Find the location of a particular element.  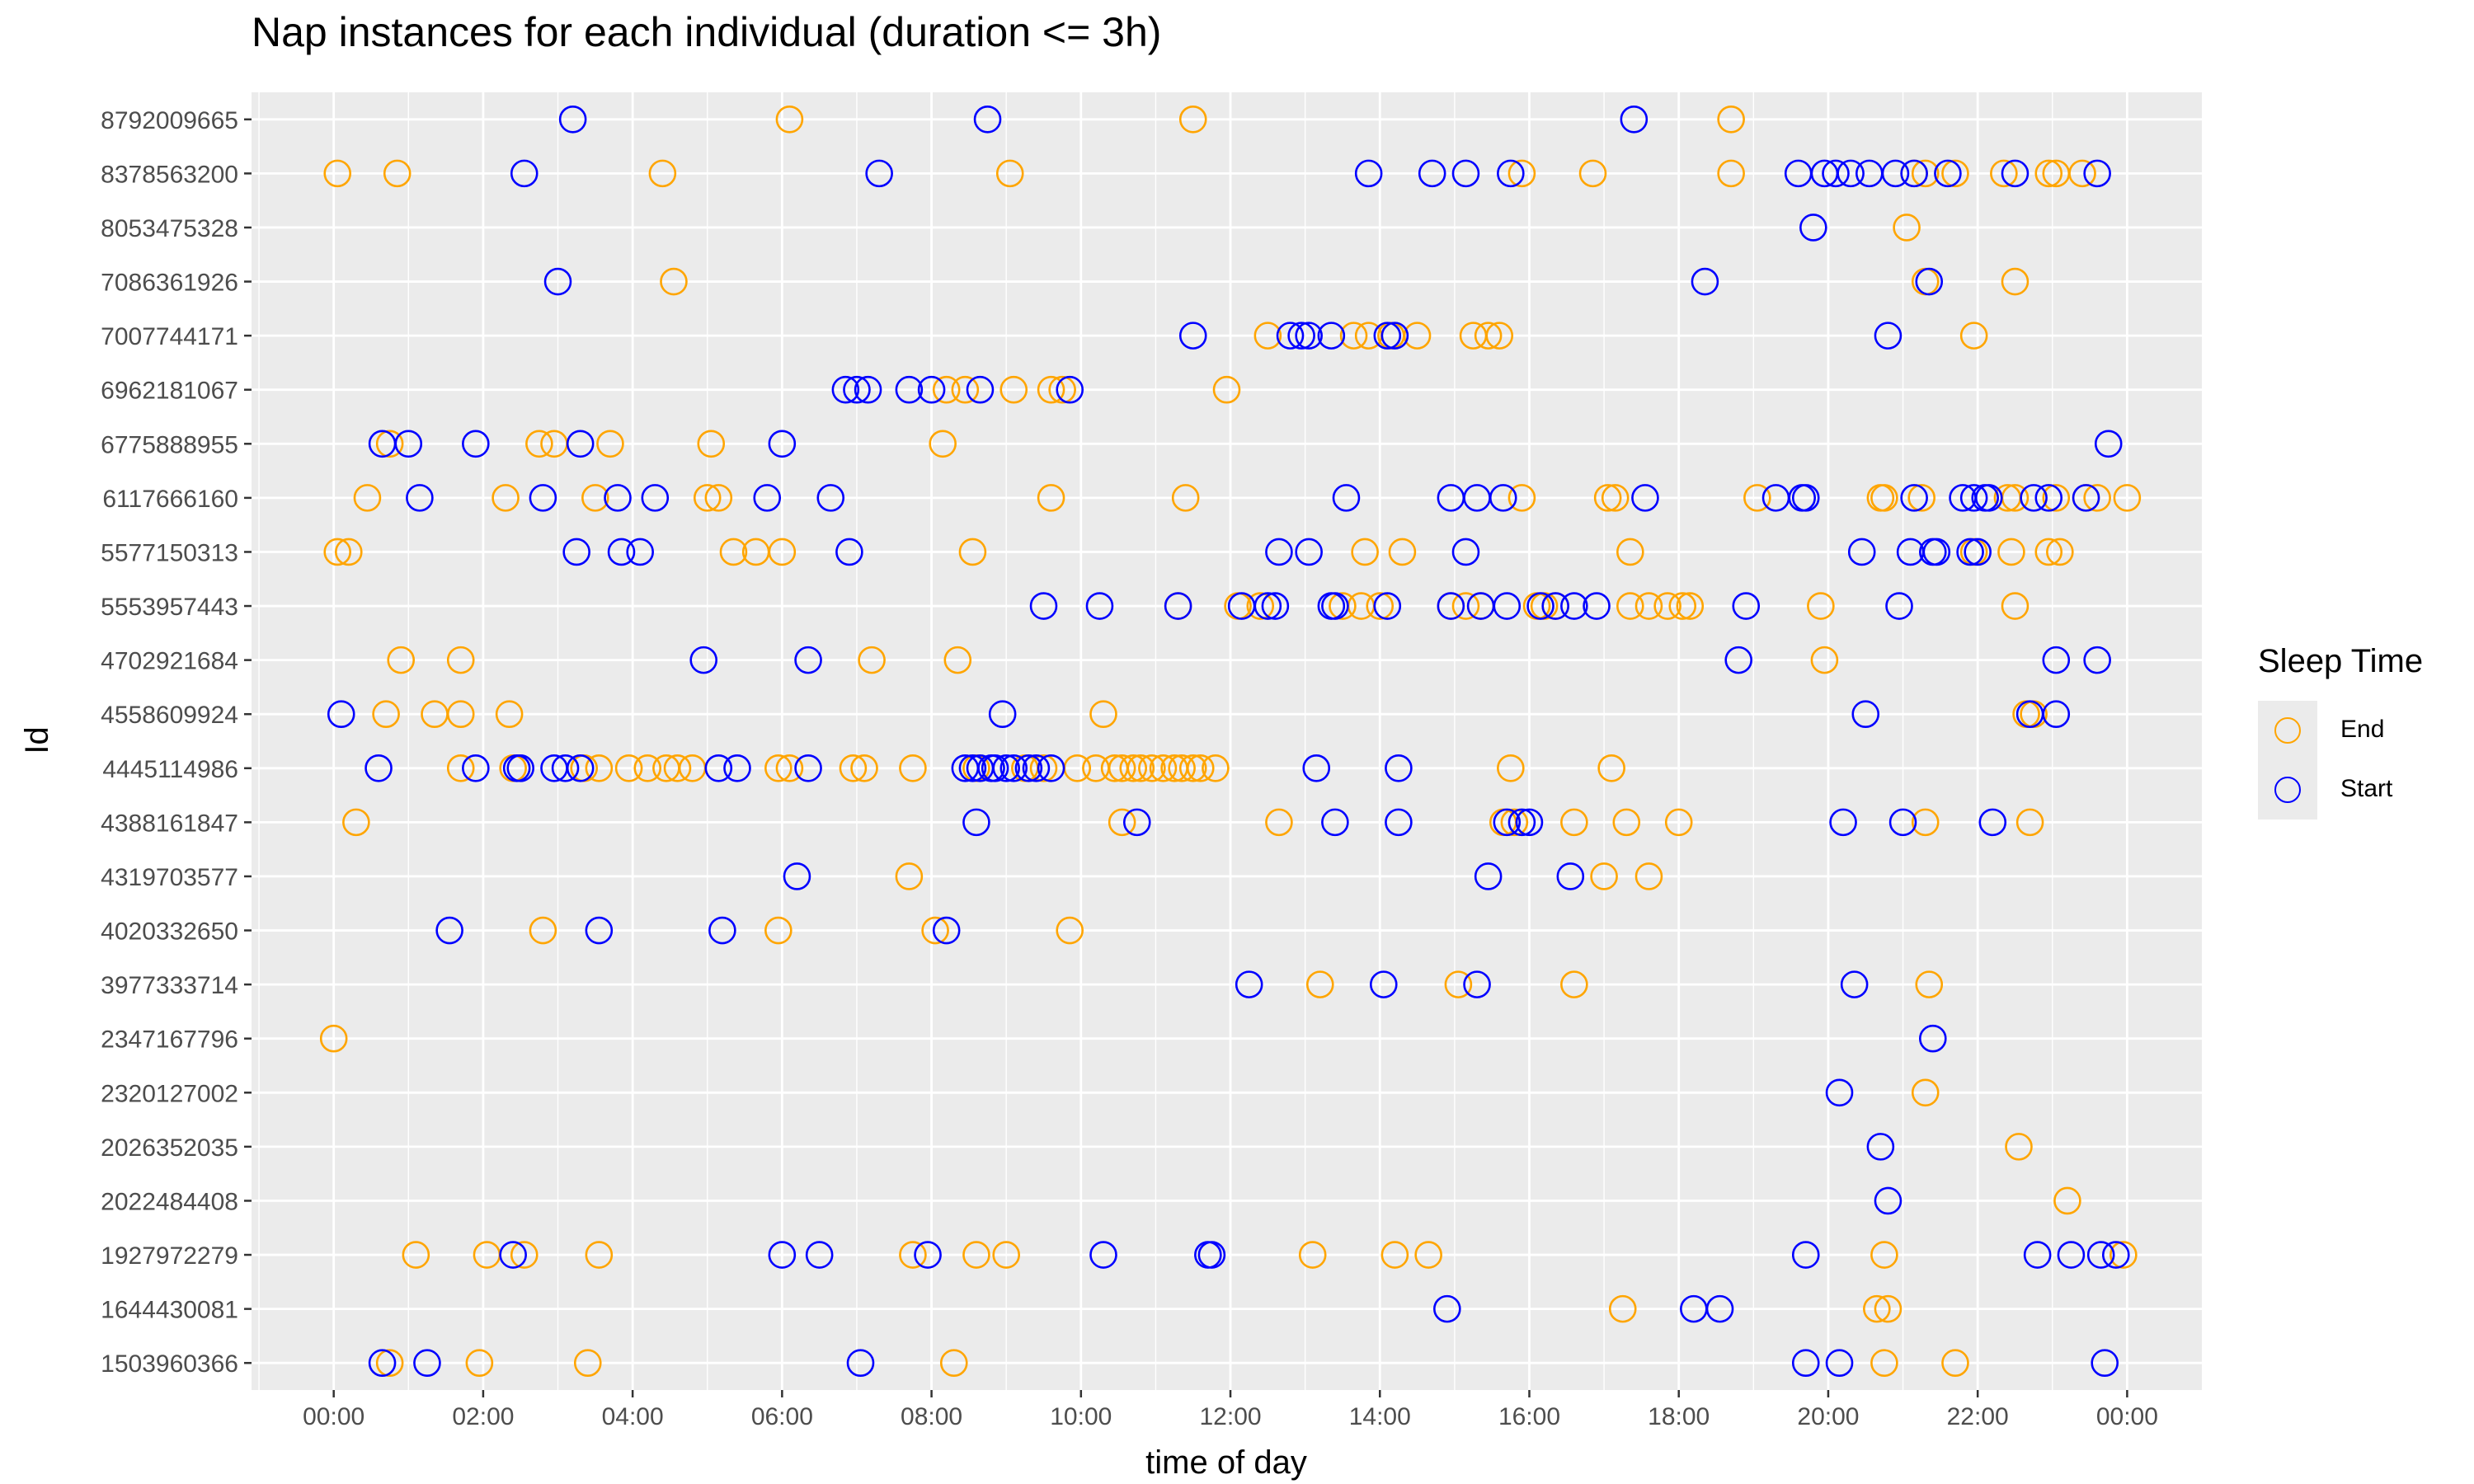

y-tick-label: 1644430081 is located at coordinates (169, 1310).